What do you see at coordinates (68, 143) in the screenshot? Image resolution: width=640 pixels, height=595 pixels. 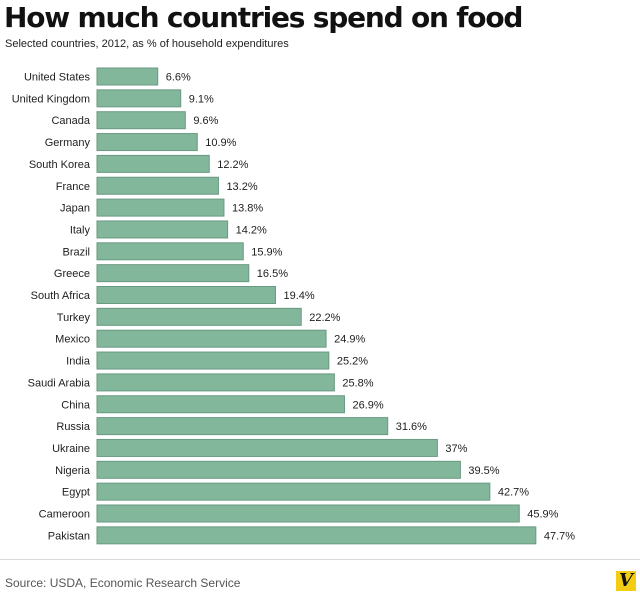 I see `category-label: Germany` at bounding box center [68, 143].